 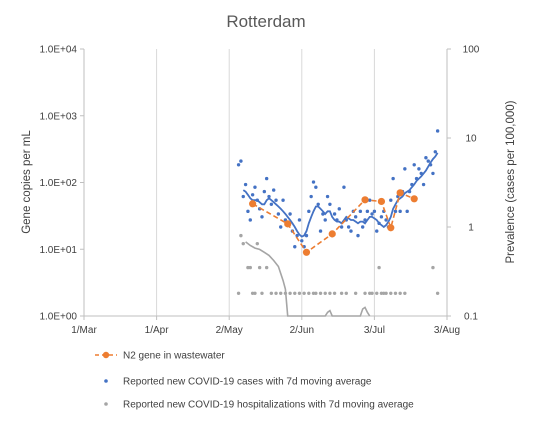 I want to click on legend-wastewater-label: N2 gene in wastewater, so click(x=174, y=356).